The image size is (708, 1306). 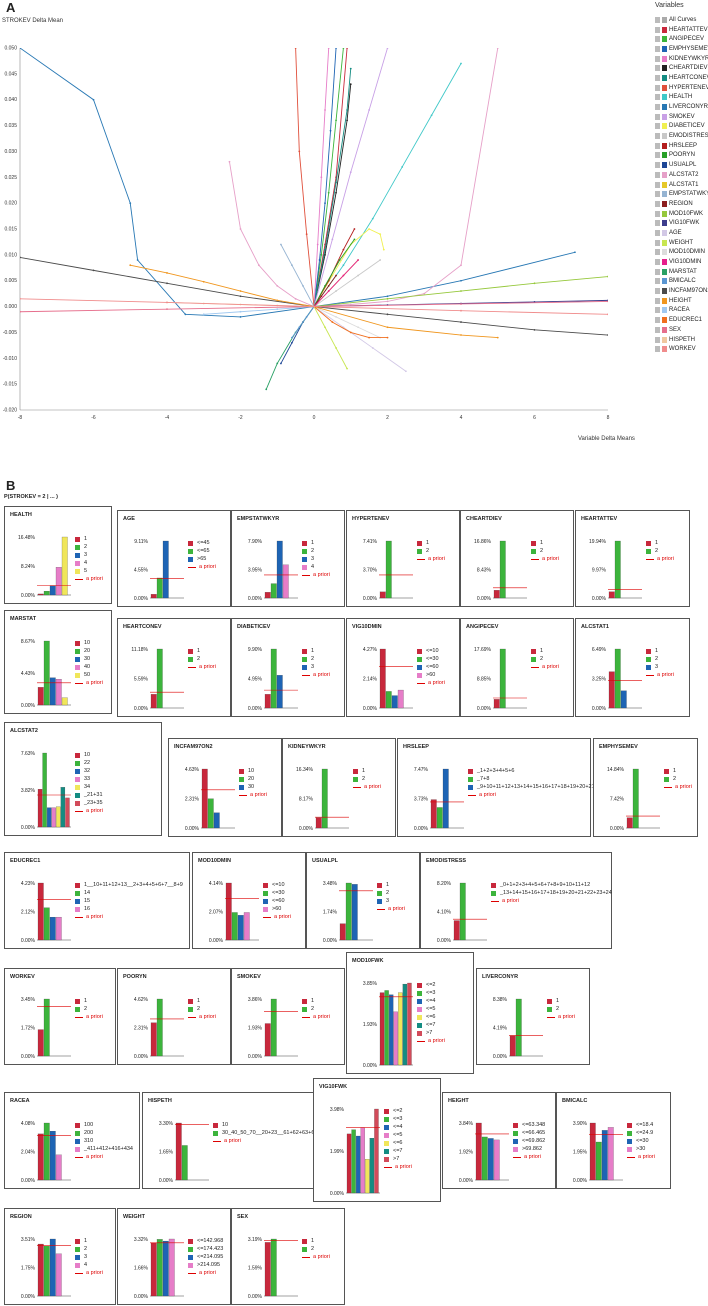 I want to click on bar-legend-label: <=24.9, so click(x=645, y=1133).